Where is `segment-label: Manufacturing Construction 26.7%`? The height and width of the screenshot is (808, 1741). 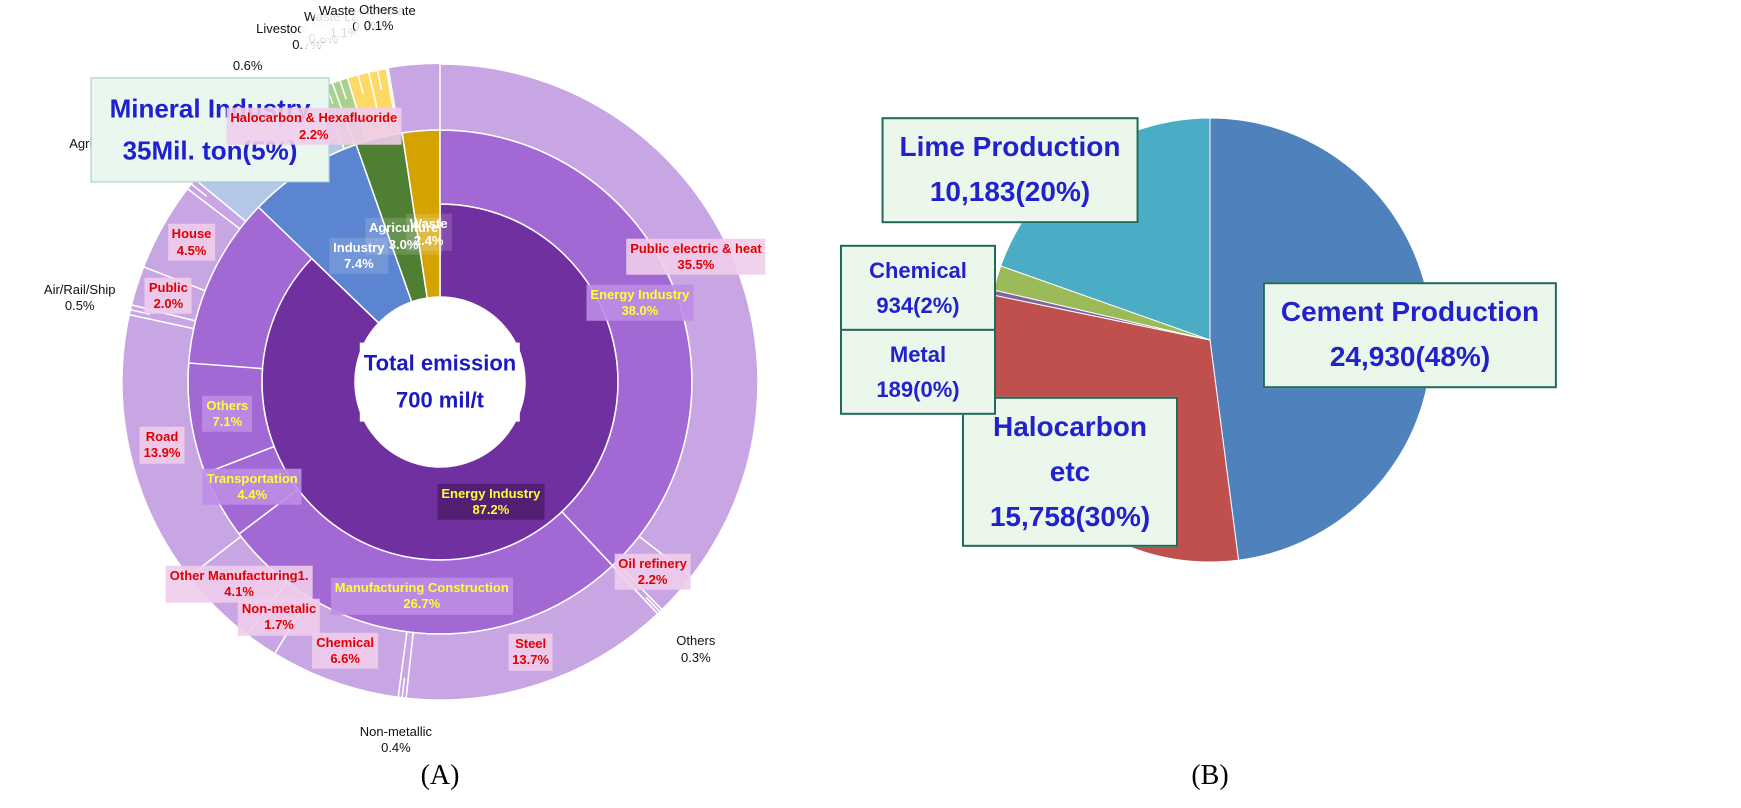
segment-label: Manufacturing Construction 26.7% is located at coordinates (421, 596).